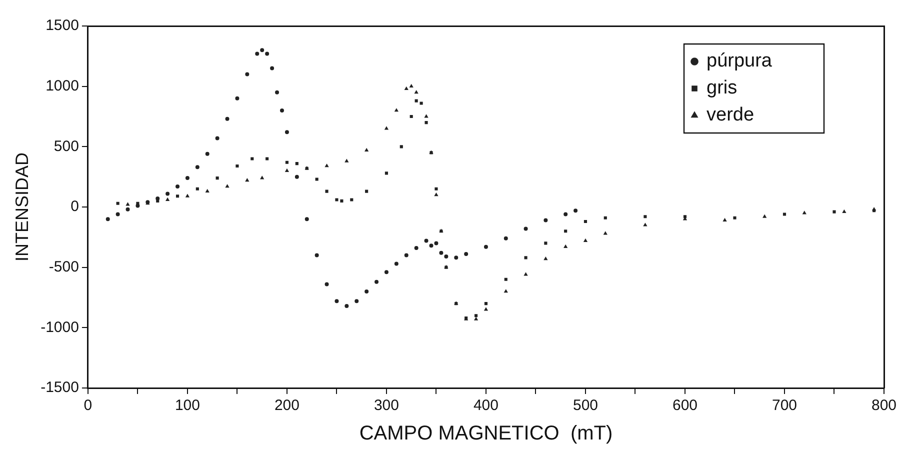 The height and width of the screenshot is (458, 920). Describe the element at coordinates (585, 405) in the screenshot. I see `x-tick-label: 500` at that location.